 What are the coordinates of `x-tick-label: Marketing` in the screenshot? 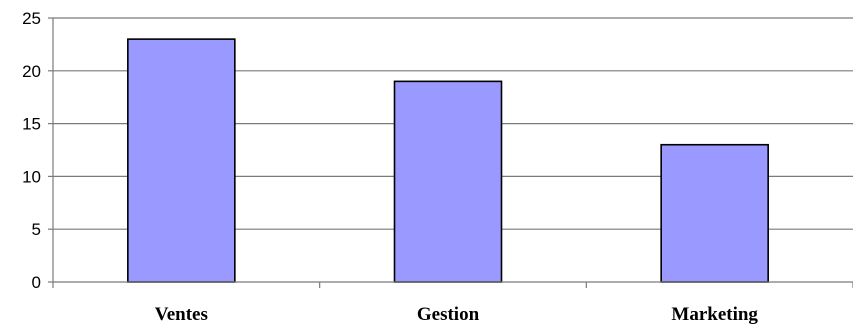 It's located at (714, 314).